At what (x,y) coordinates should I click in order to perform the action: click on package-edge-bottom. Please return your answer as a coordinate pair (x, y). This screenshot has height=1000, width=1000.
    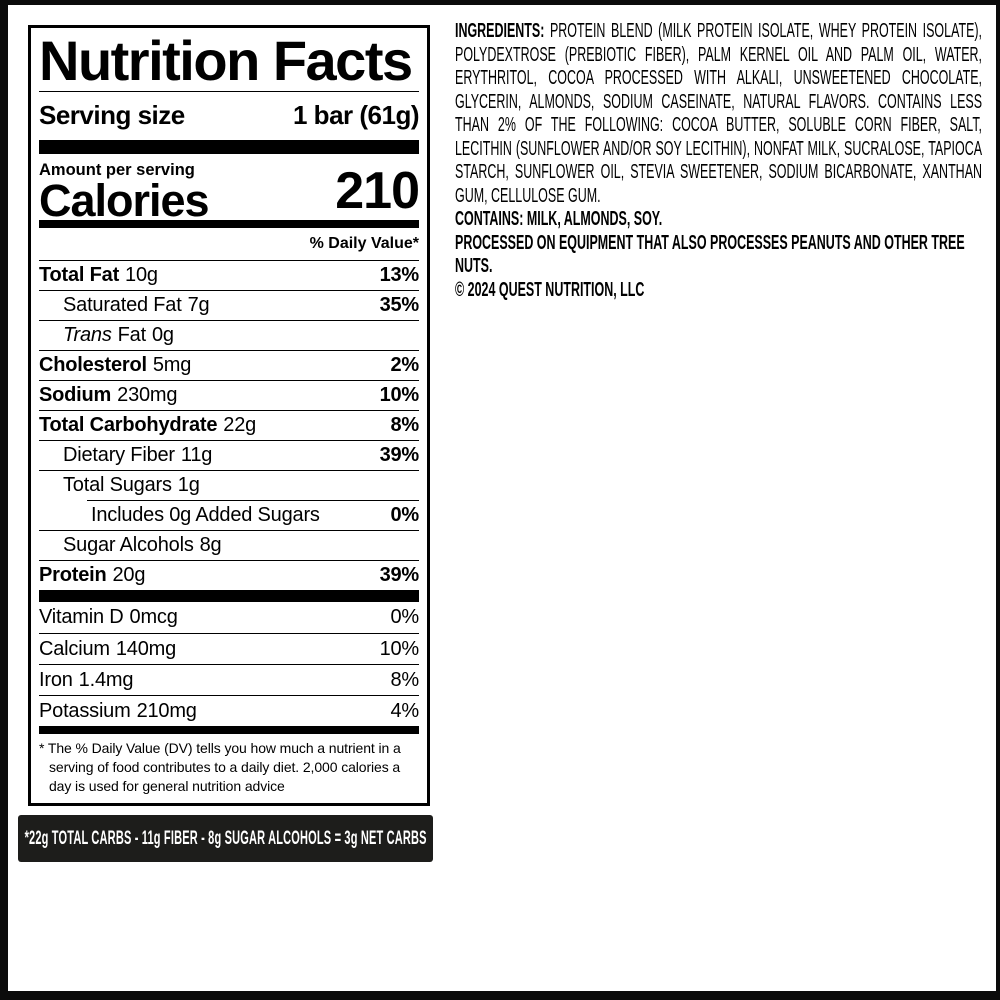
    Looking at the image, I should click on (500, 995).